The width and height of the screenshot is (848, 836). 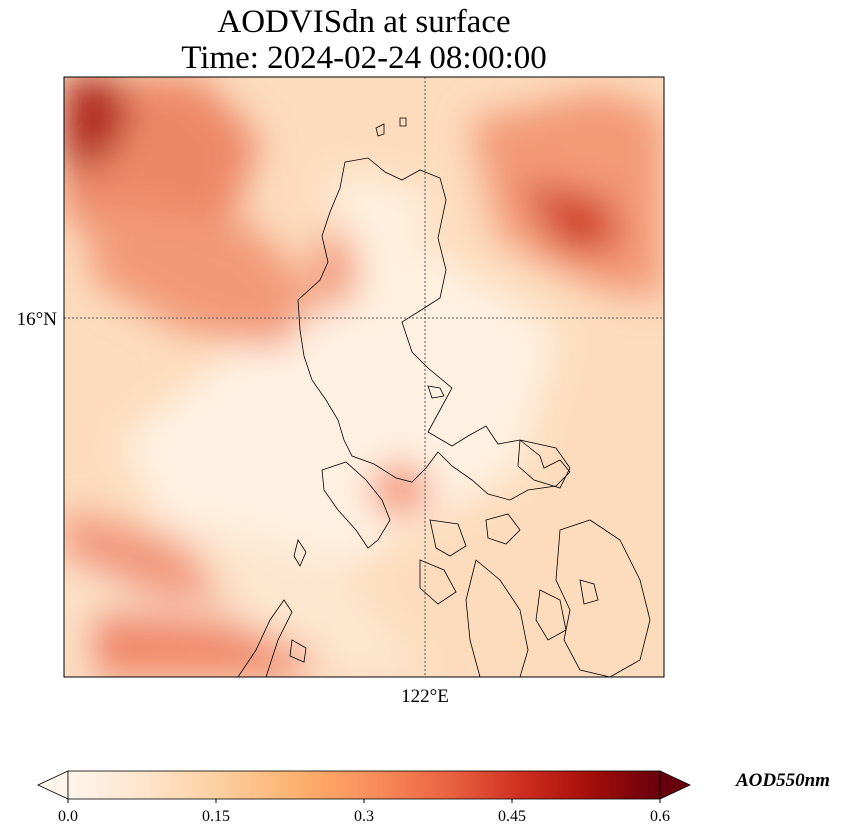 I want to click on colorbar-tick-label: 0.45, so click(x=512, y=816).